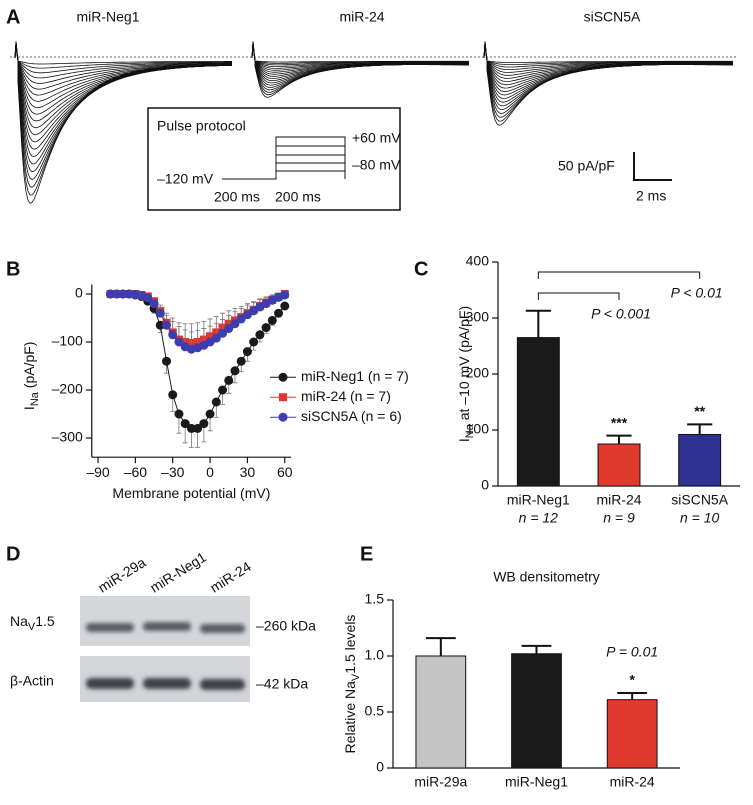  I want to click on legend-label: miR-Neg1 (n = 7), so click(355, 376).